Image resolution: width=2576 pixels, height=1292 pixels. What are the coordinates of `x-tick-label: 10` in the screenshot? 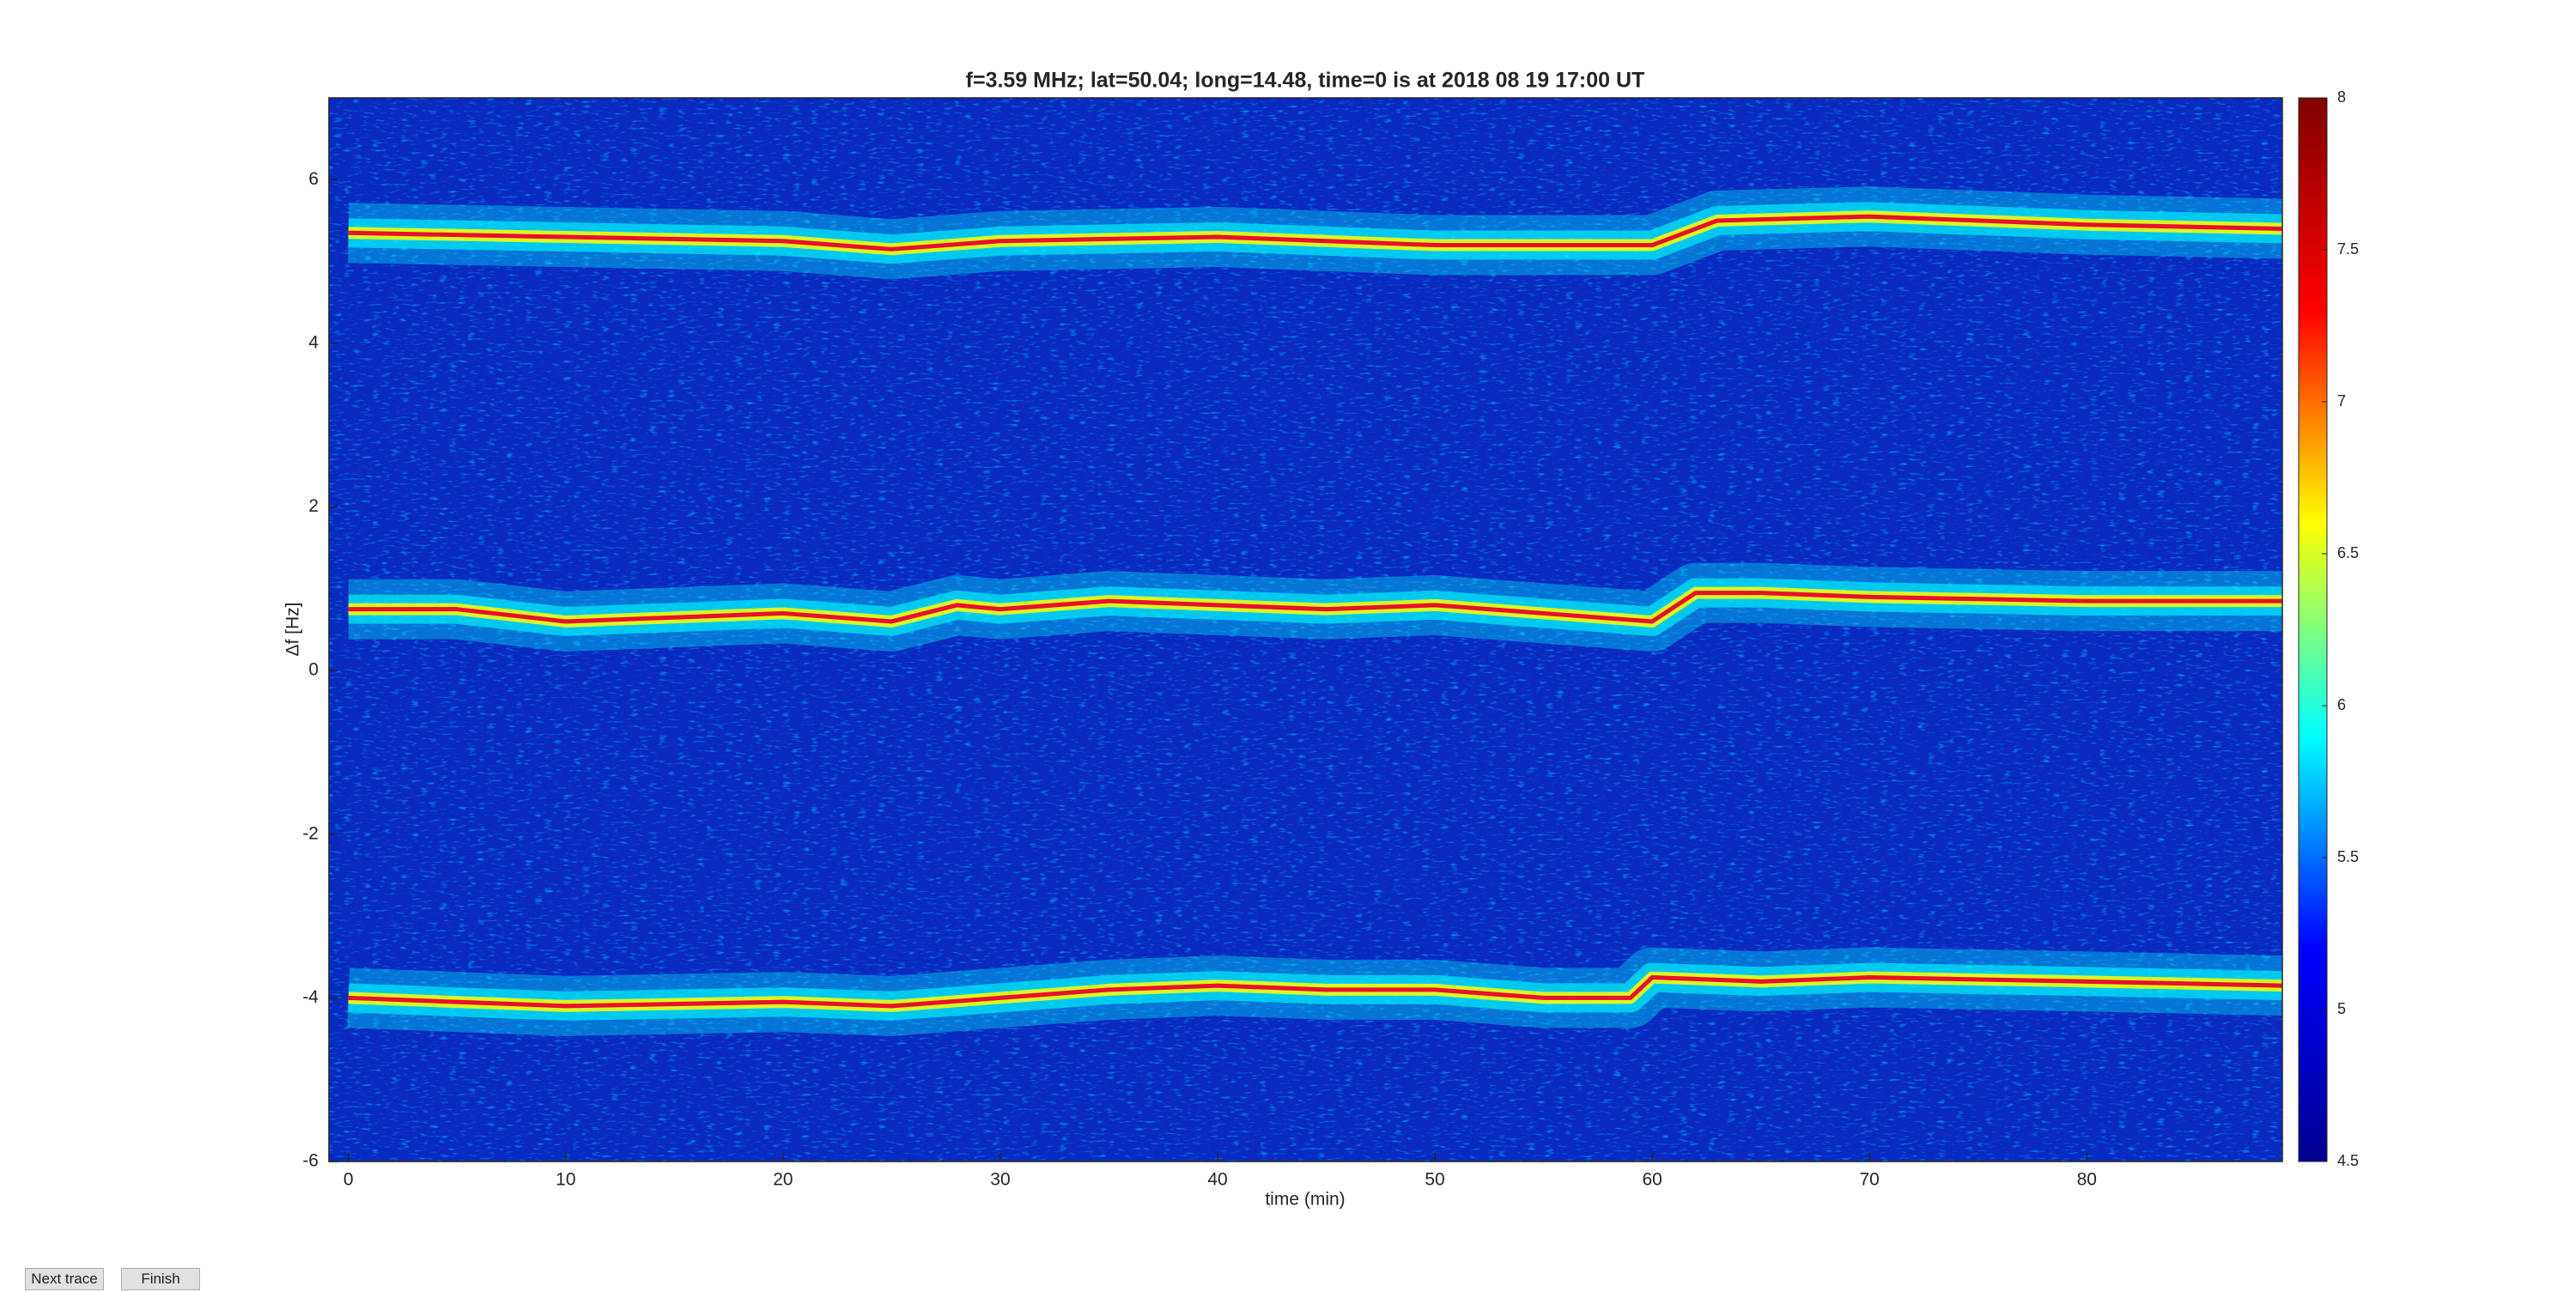 It's located at (565, 1180).